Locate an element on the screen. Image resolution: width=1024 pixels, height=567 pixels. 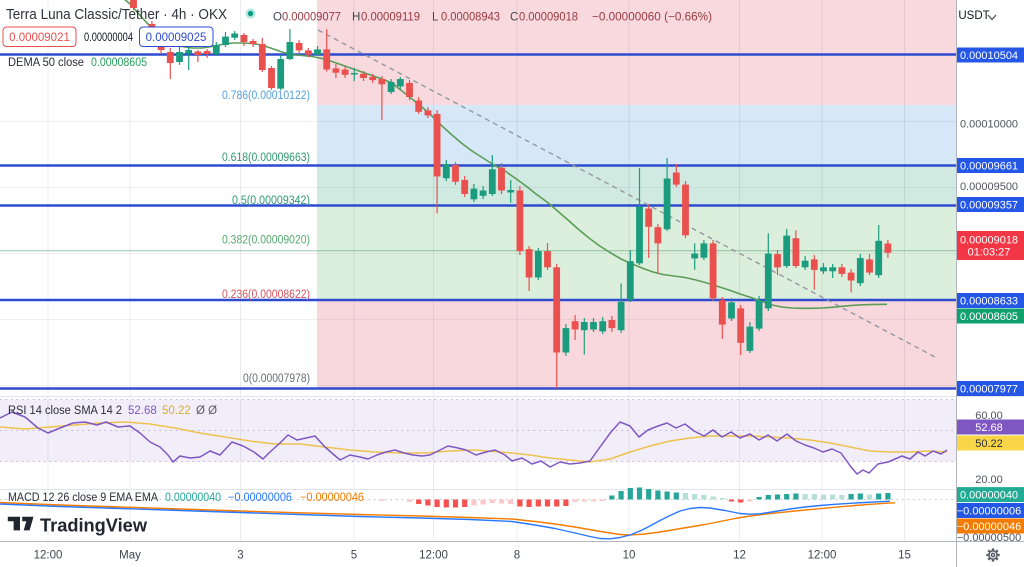
svg-text: USDT is located at coordinates (973, 16).